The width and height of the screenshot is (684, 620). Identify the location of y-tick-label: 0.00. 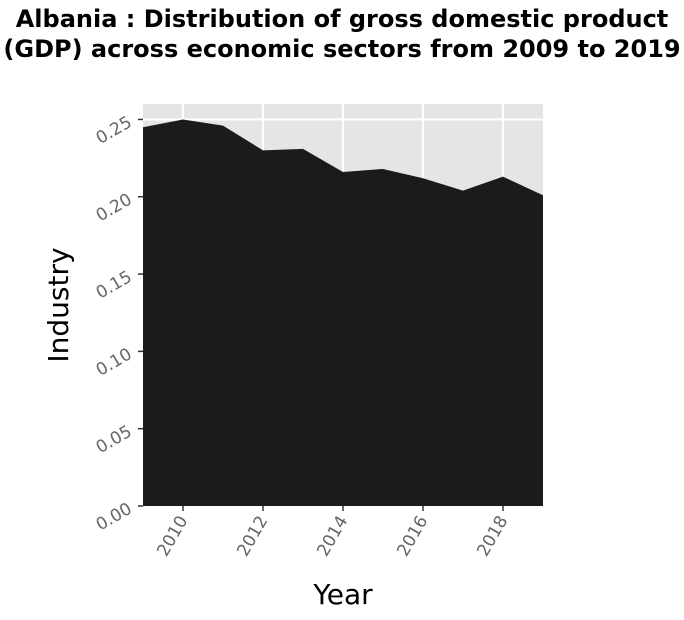
(114, 517).